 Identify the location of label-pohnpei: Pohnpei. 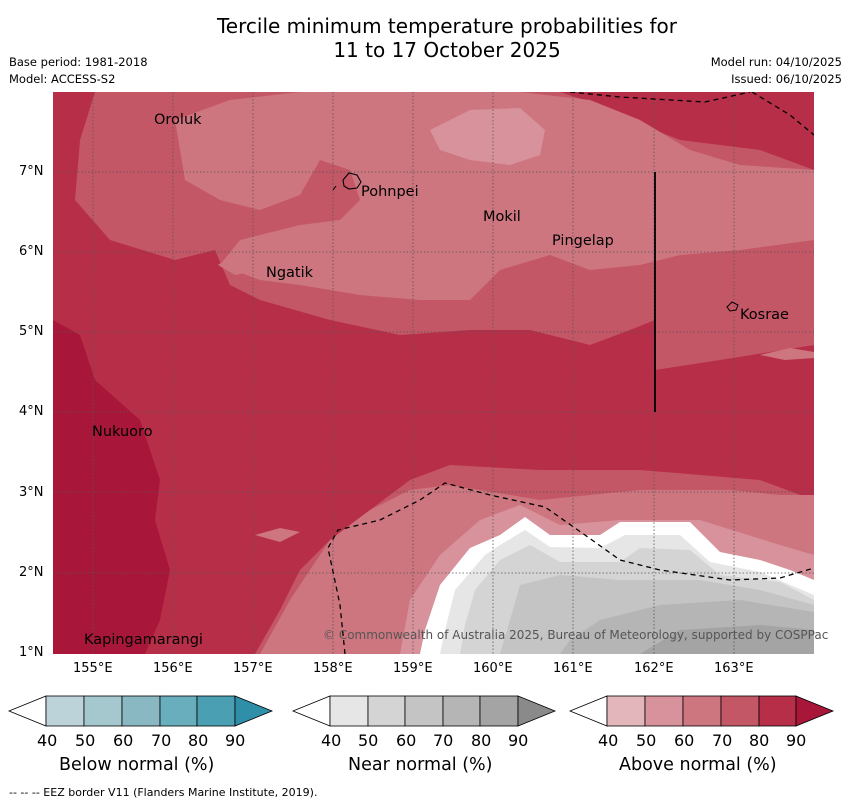
(390, 192).